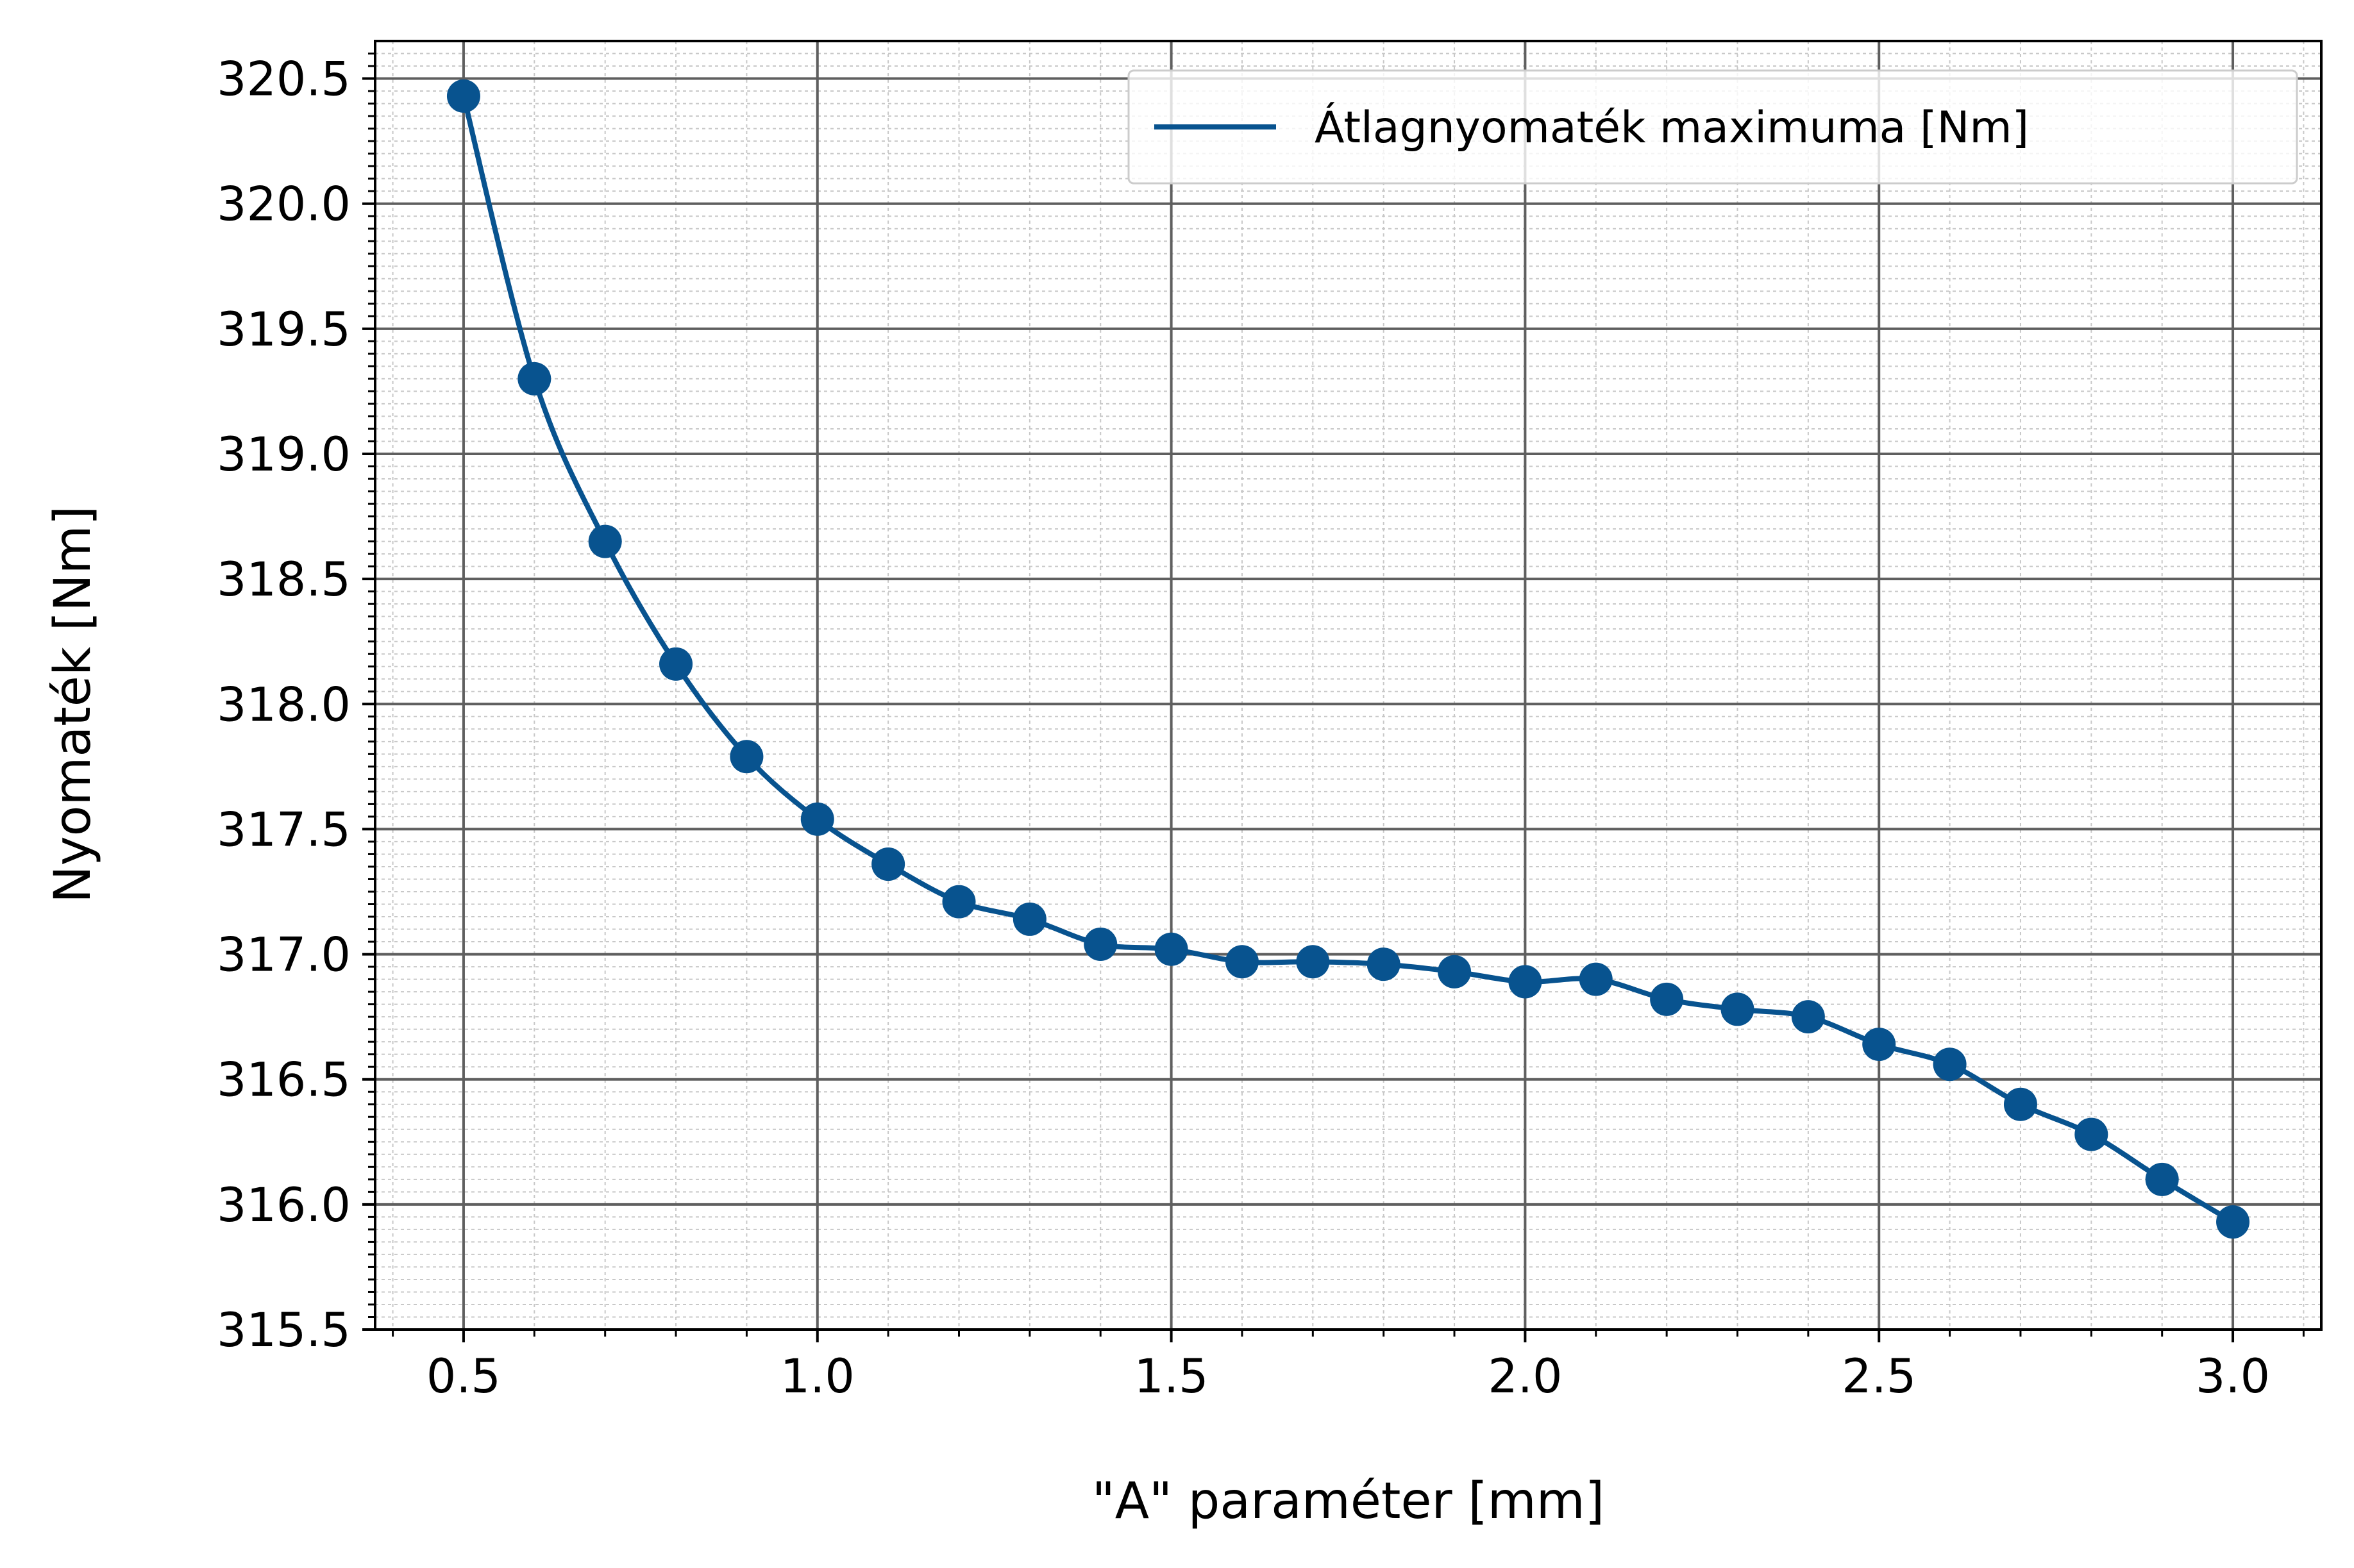 The image size is (2354, 1568). What do you see at coordinates (73, 704) in the screenshot?
I see `y-axis-label: Nyomaték [Nm]` at bounding box center [73, 704].